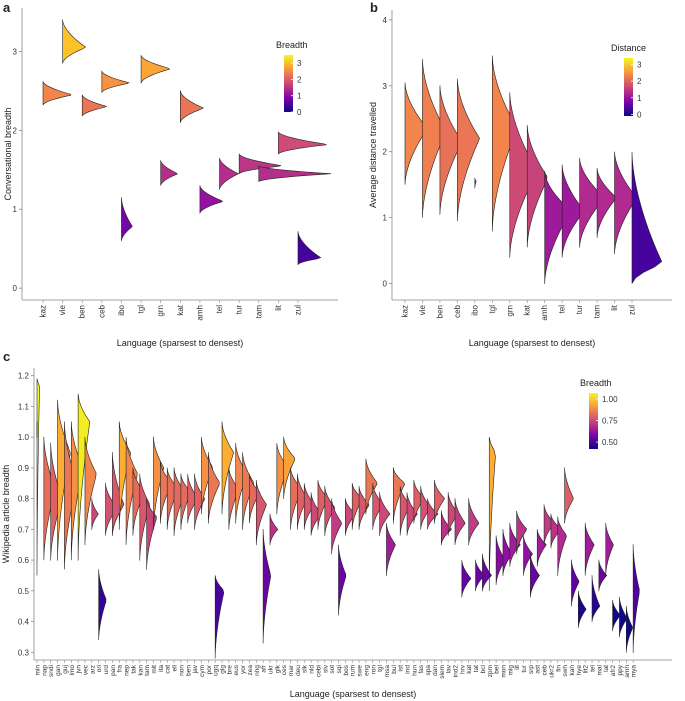 The height and width of the screenshot is (701, 685). What do you see at coordinates (258, 312) in the screenshot?
I see `x-tick-label: tam` at bounding box center [258, 312].